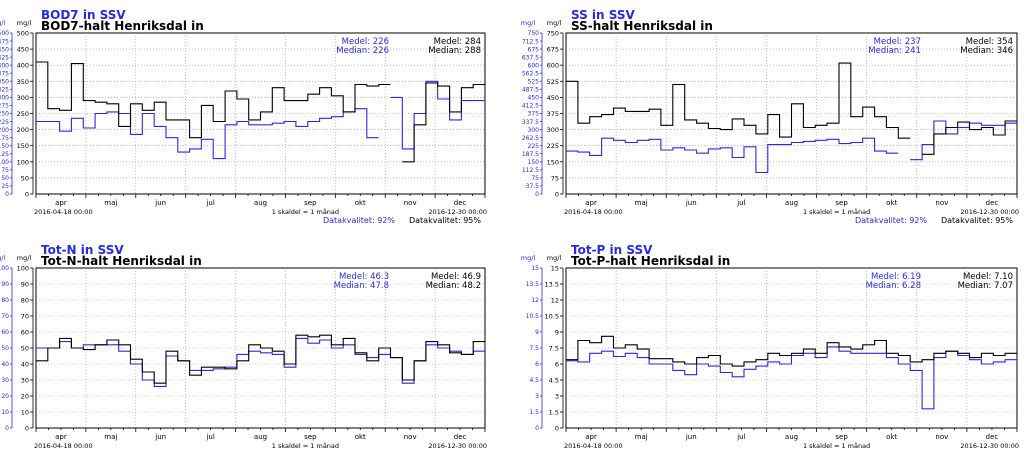  What do you see at coordinates (555, 269) in the screenshot?
I see `black-y-tick-label: 15` at bounding box center [555, 269].